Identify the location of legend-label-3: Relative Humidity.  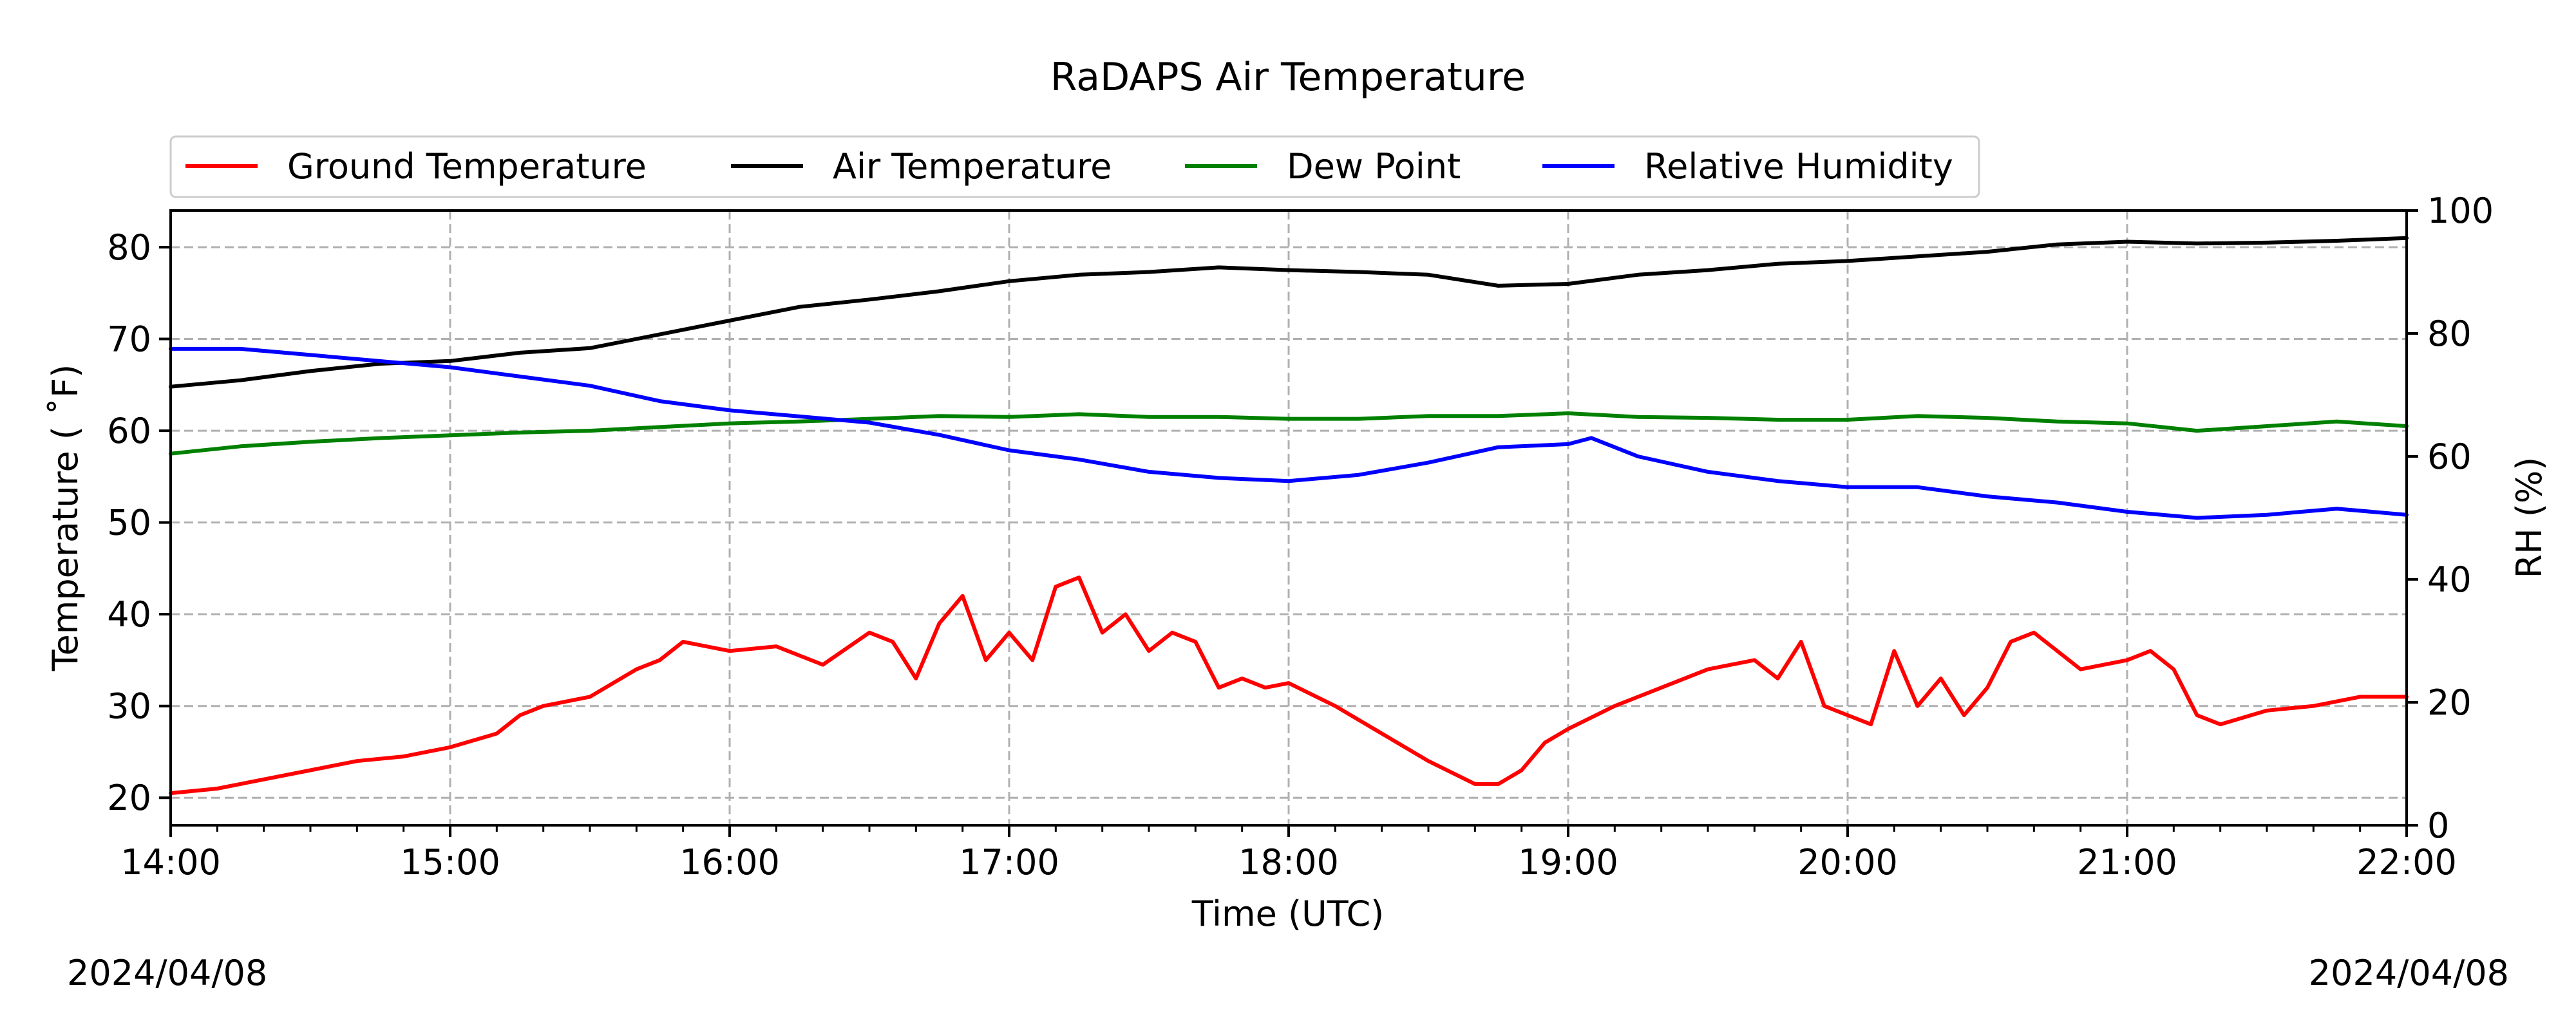
(1799, 166).